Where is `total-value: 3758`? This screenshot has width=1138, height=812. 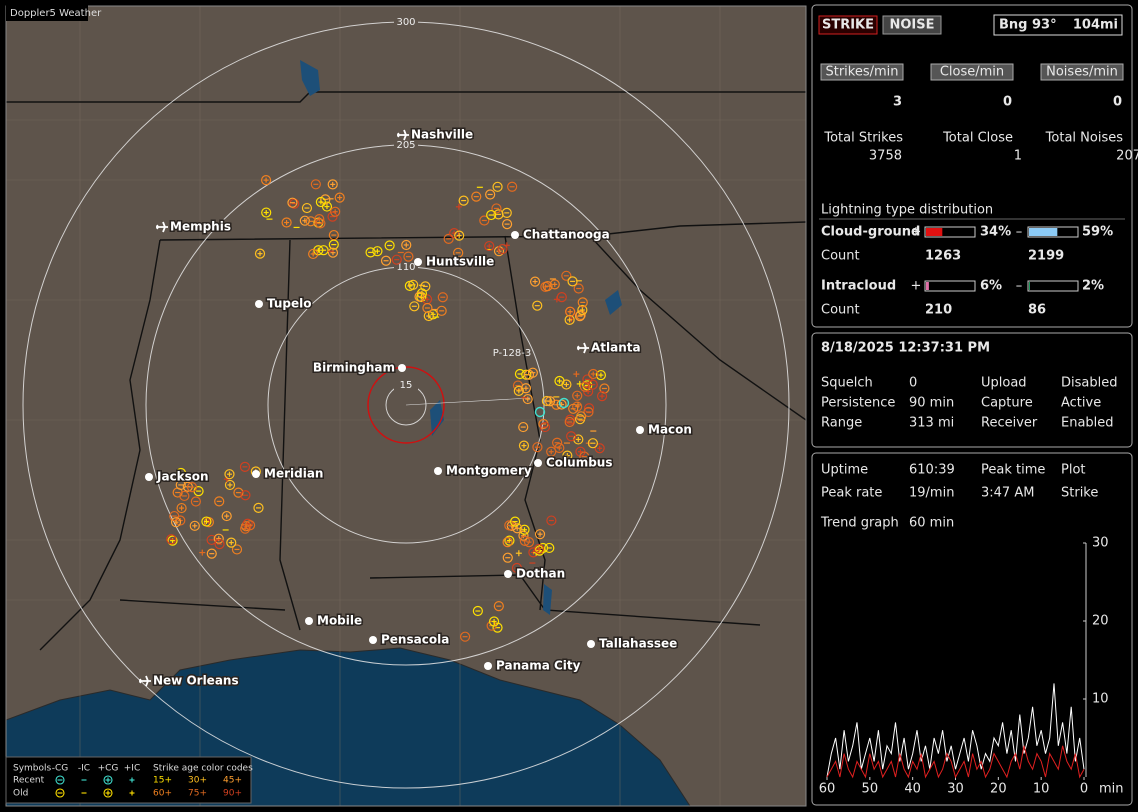
total-value: 3758 is located at coordinates (885, 156).